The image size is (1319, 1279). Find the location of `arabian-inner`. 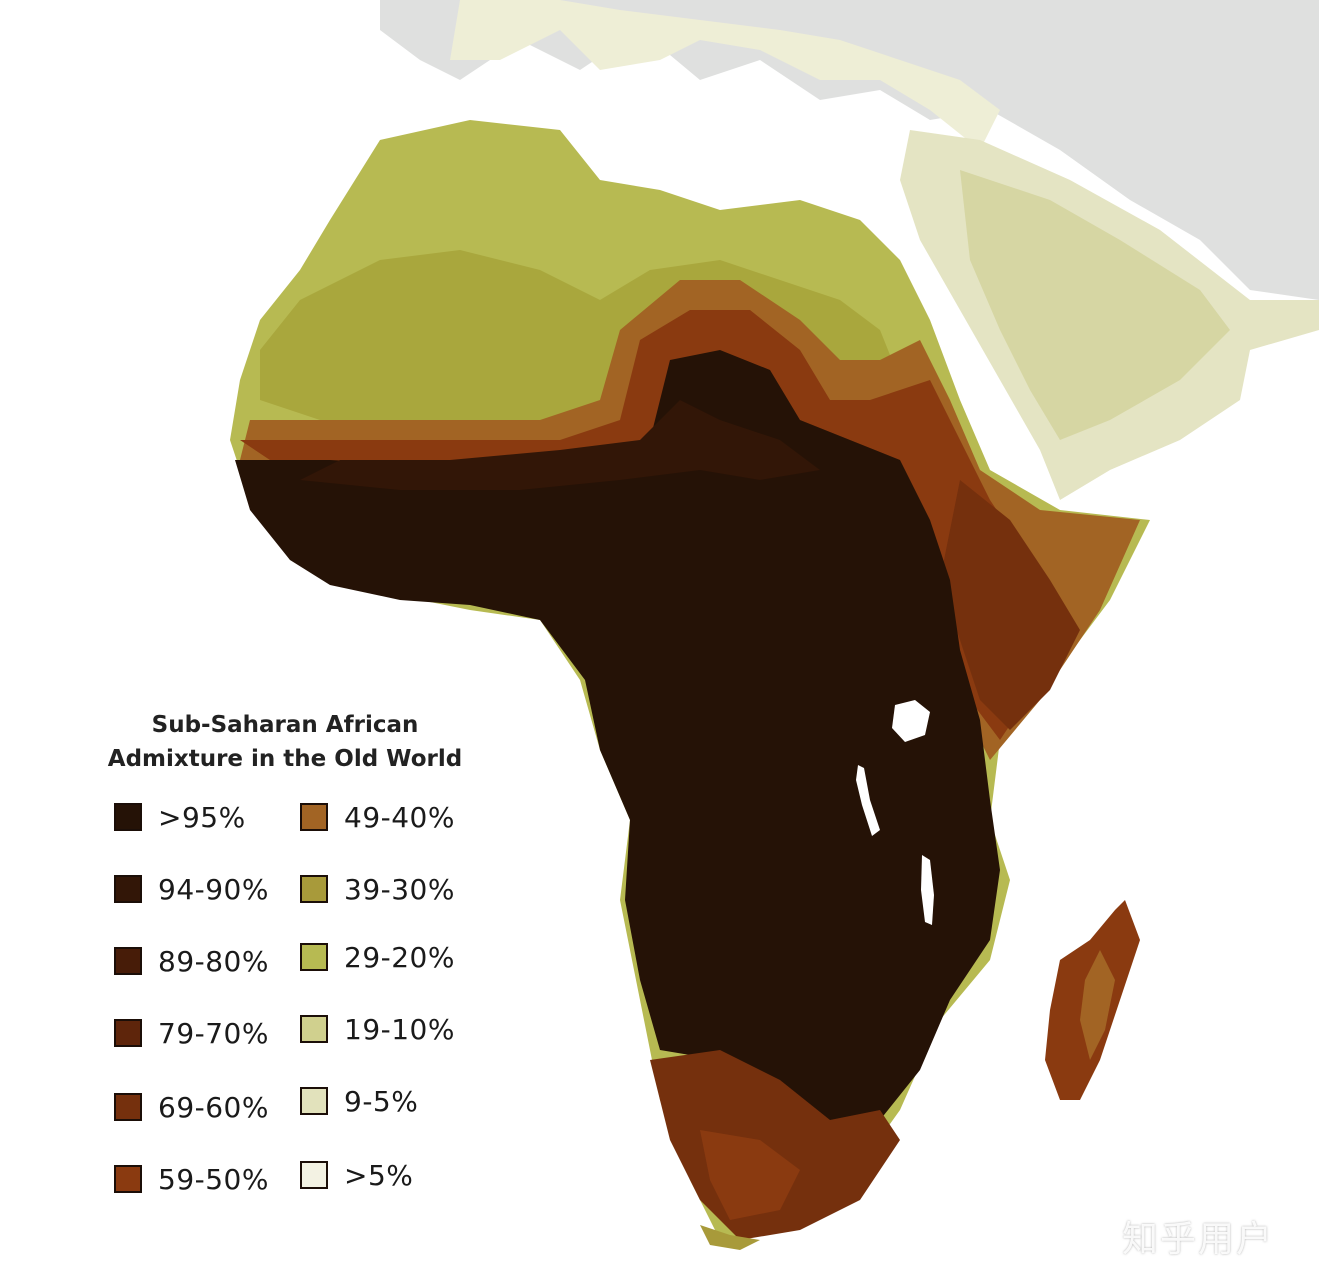

arabian-inner is located at coordinates (1095, 305).